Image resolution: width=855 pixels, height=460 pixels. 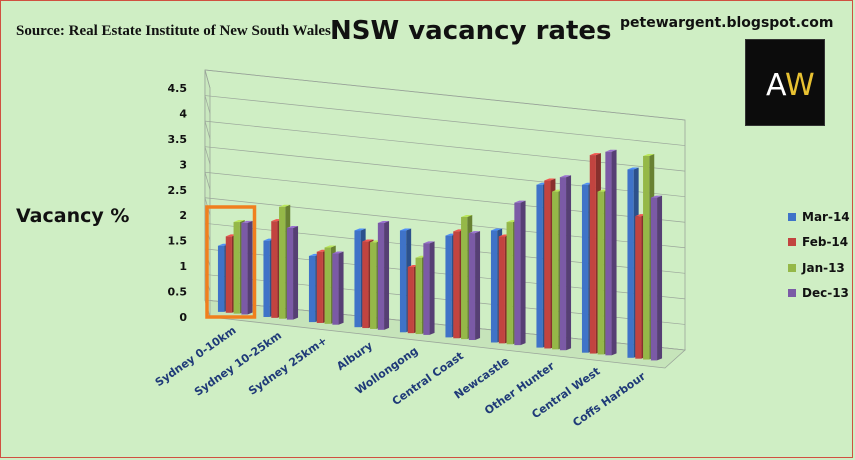 I want to click on aw-logo: A W, so click(x=785, y=82).